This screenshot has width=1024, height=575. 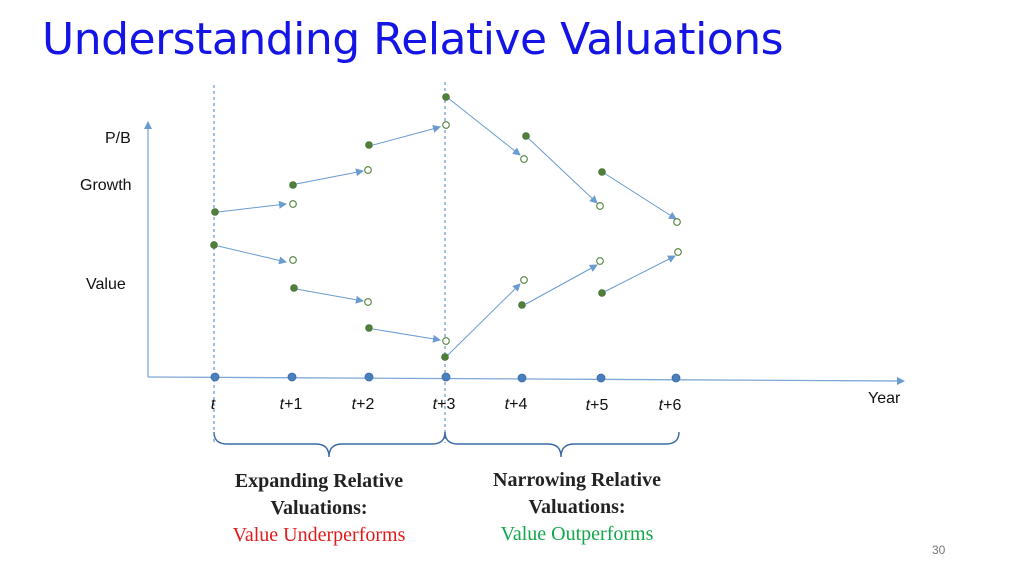 What do you see at coordinates (319, 494) in the screenshot?
I see `left-caption-heading: Expanding Relative Valuations:` at bounding box center [319, 494].